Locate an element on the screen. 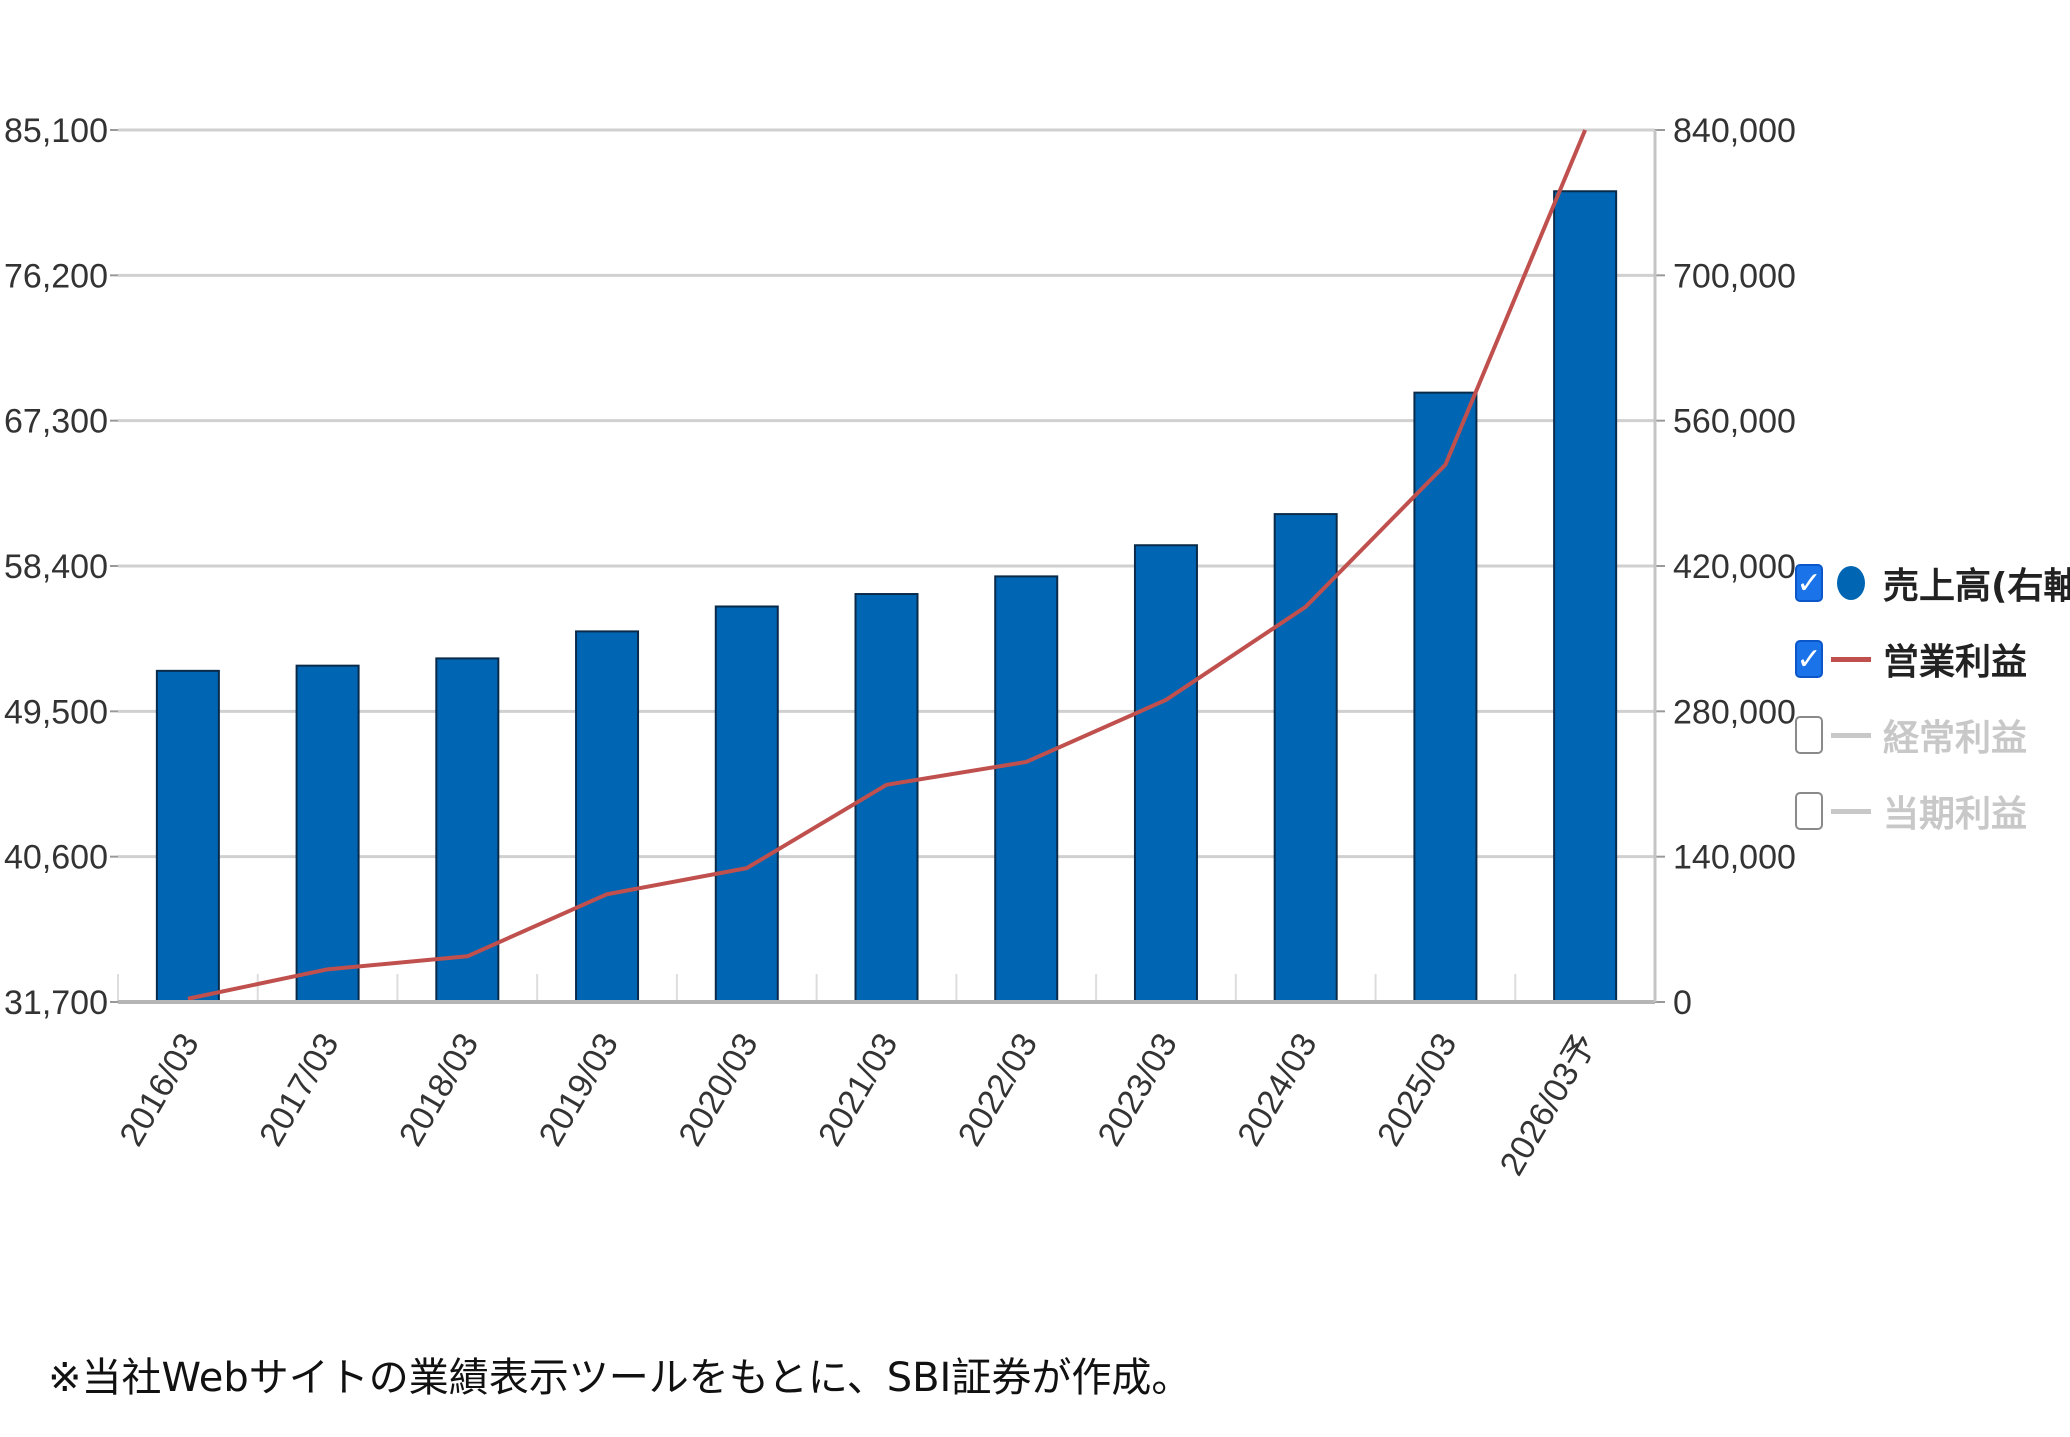 The height and width of the screenshot is (1437, 2070). legend-label-operating-profit: 営業利益 is located at coordinates (1955, 662).